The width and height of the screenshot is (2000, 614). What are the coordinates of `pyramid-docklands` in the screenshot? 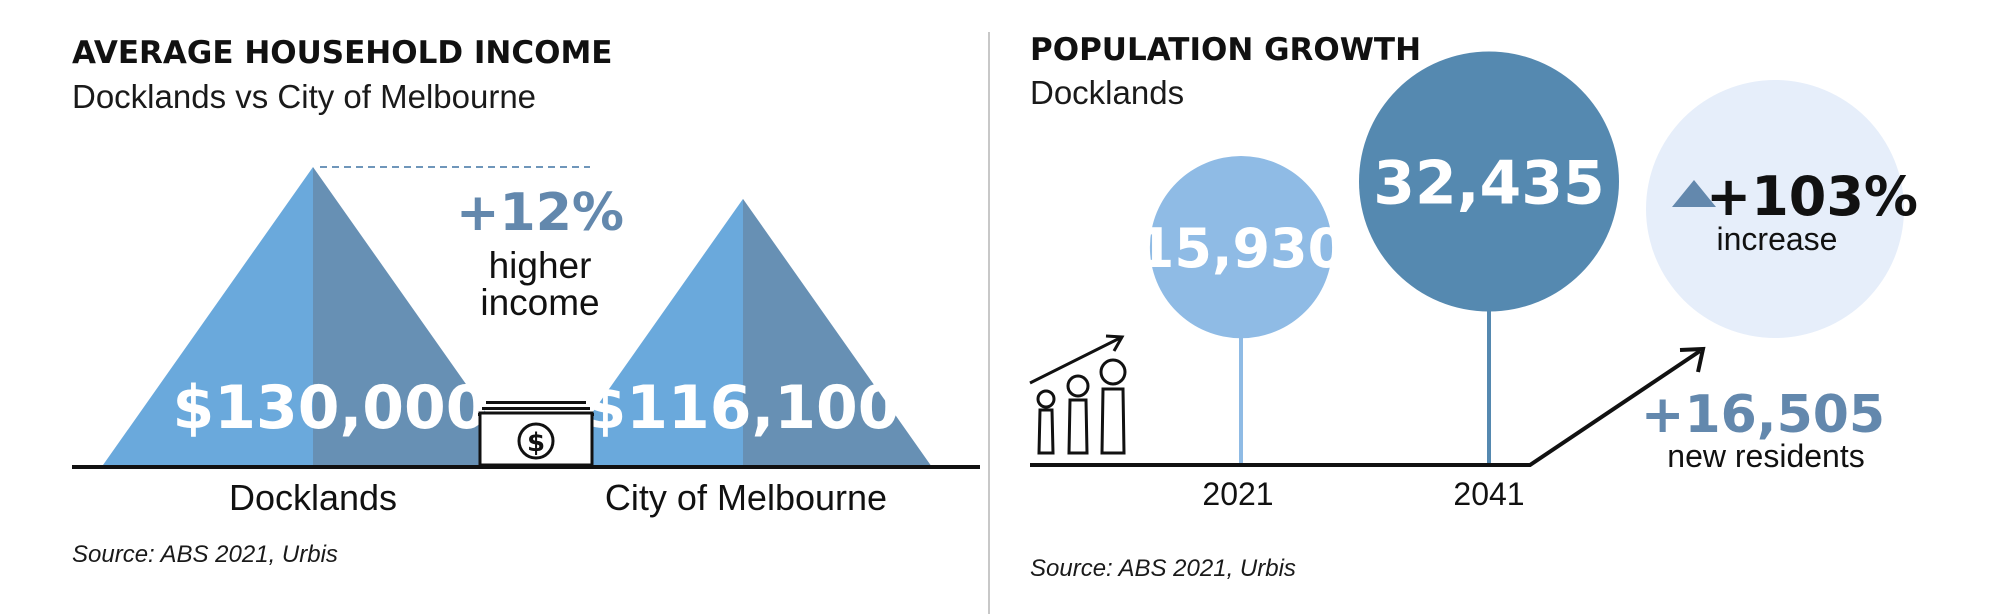 It's located at (313, 316).